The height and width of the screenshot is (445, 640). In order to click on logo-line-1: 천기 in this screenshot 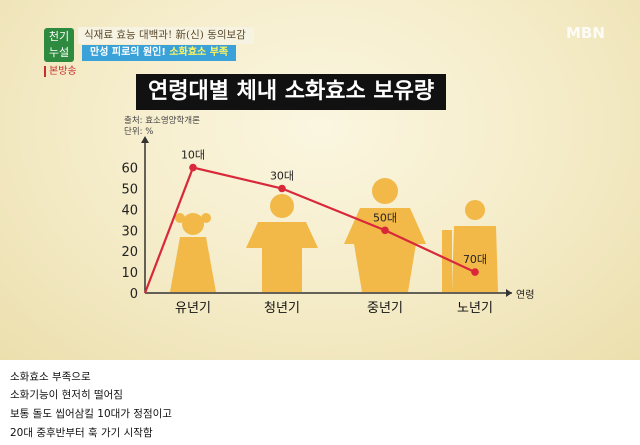, I will do `click(59, 36)`.